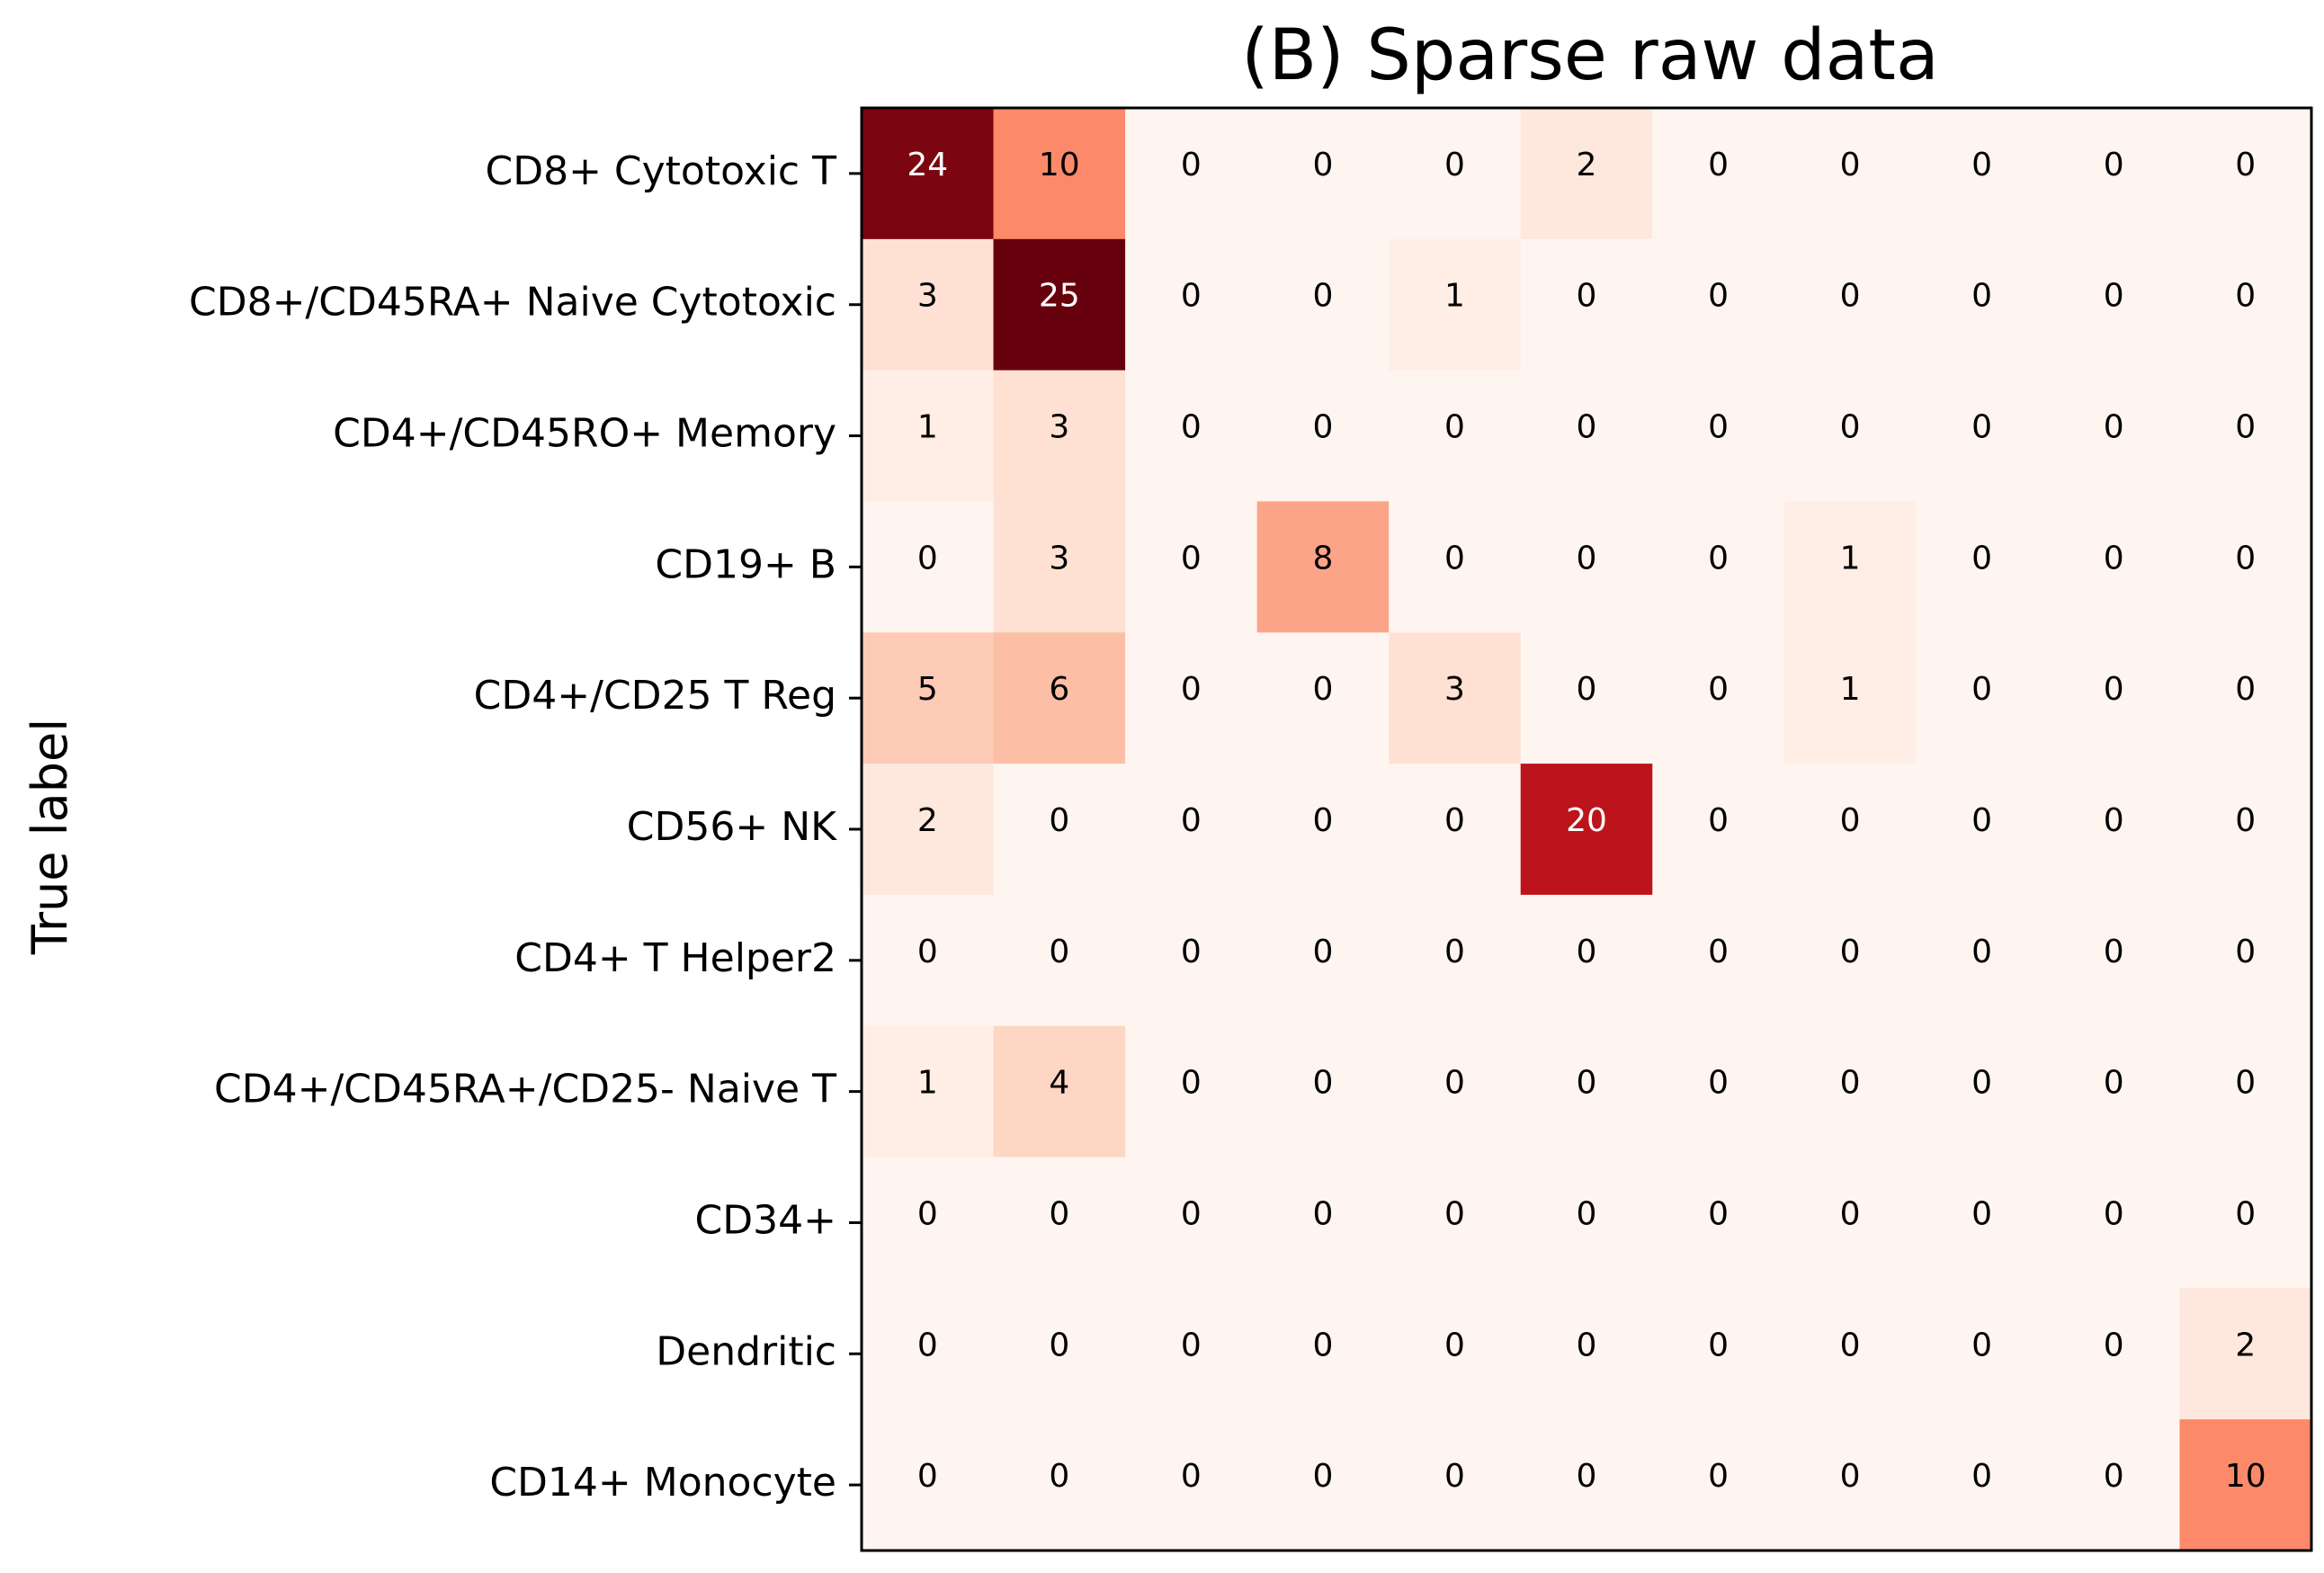 The width and height of the screenshot is (2324, 1573). I want to click on y-tick-label: CD14+ Monocyte, so click(662, 1483).